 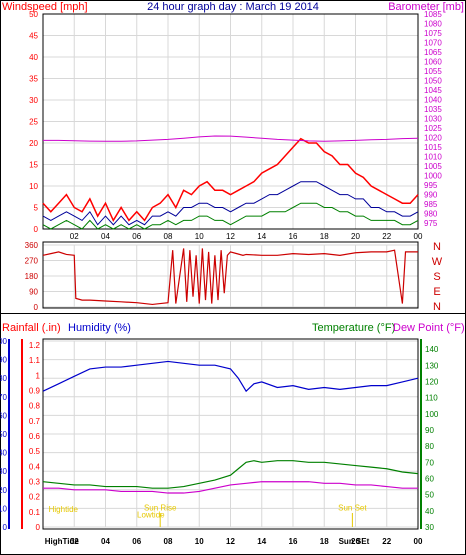 What do you see at coordinates (261, 236) in the screenshot?
I see `wind-x-tick: 14` at bounding box center [261, 236].